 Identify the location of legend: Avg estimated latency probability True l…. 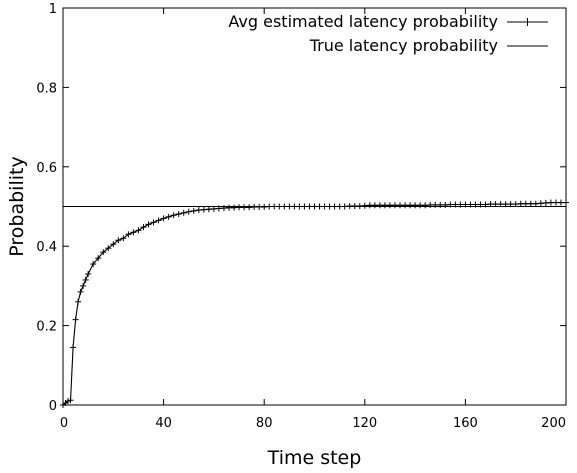
(388, 33).